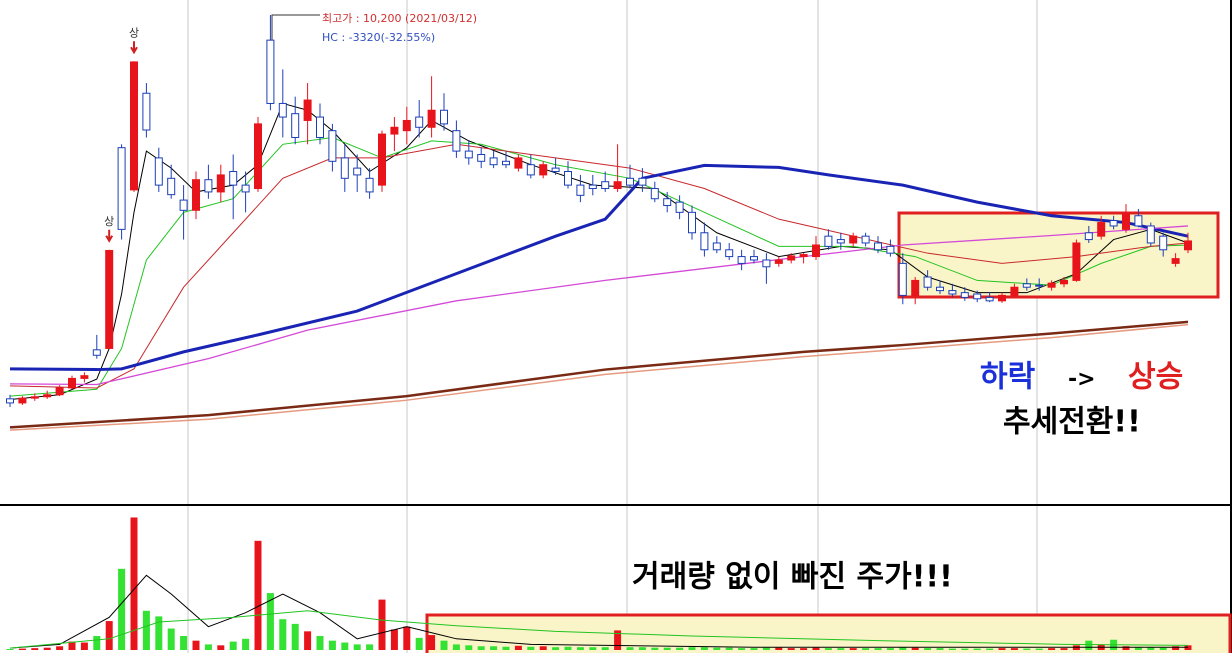  What do you see at coordinates (1008, 377) in the screenshot?
I see `trend-down: 하락` at bounding box center [1008, 377].